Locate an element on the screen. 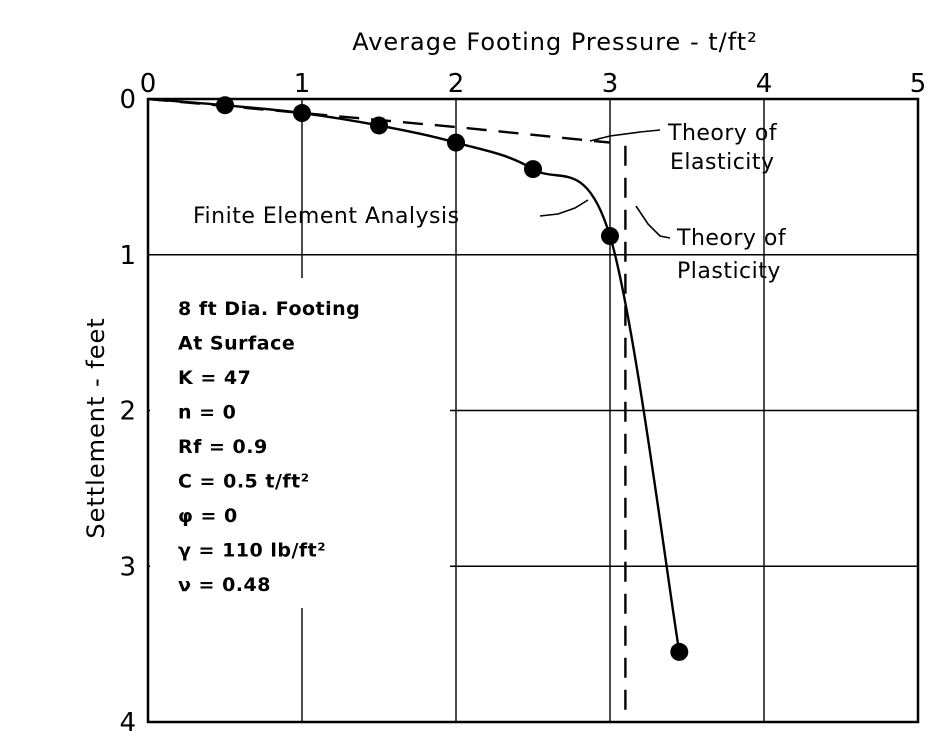 Image resolution: width=932 pixels, height=746 pixels. y-tick-label: 3 is located at coordinates (127, 567).